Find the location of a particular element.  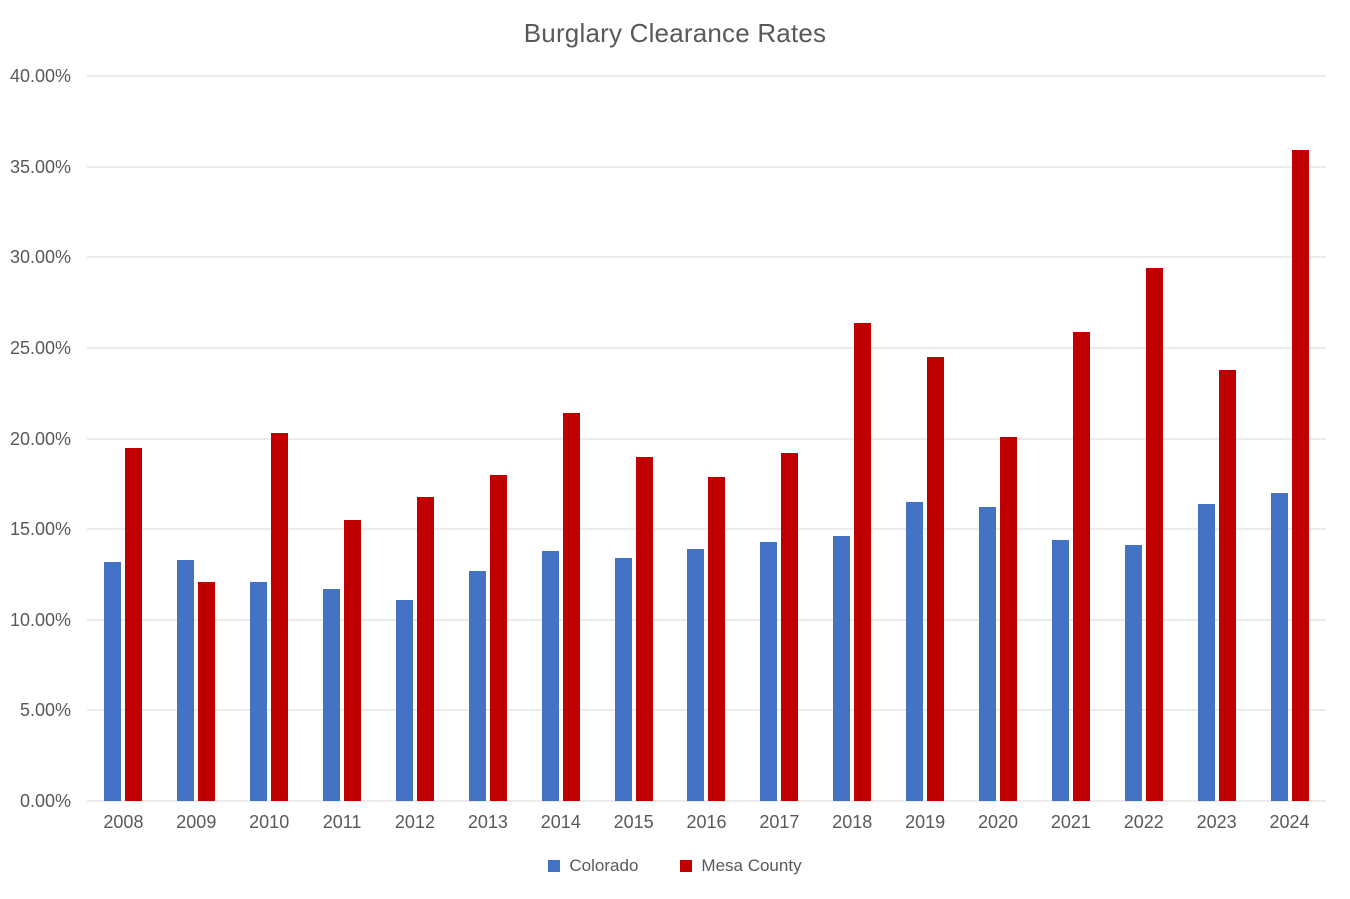

y-tick-label: 25.00% is located at coordinates (40, 347).